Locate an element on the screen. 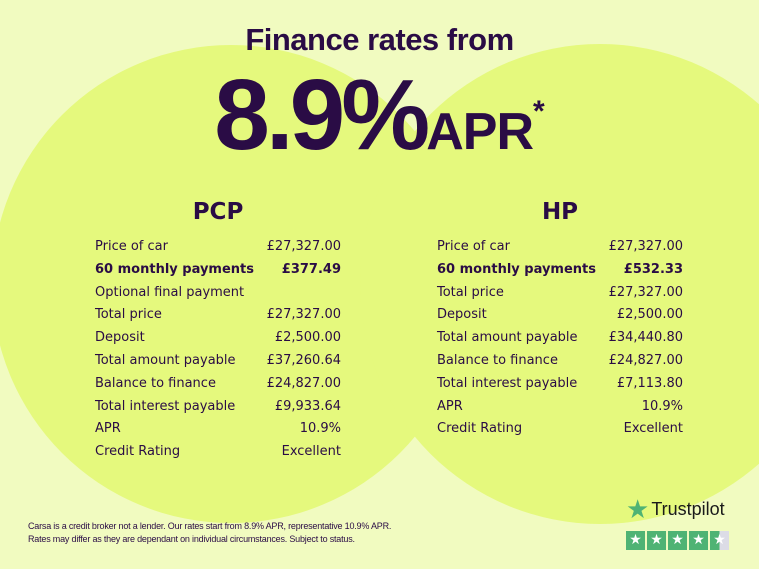 The width and height of the screenshot is (759, 569). row-label: Optional final payment is located at coordinates (170, 292).